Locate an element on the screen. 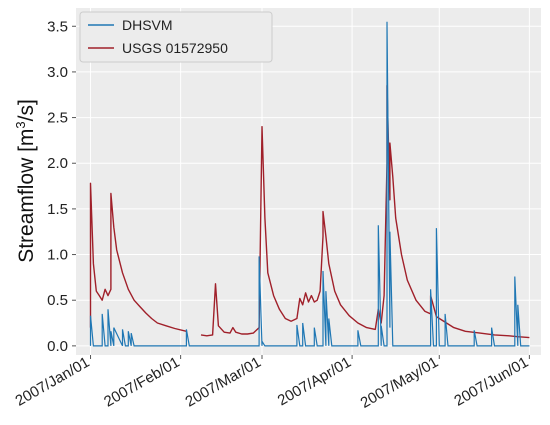 The image size is (550, 425). y-axis-label: Streamflow [m3/s] is located at coordinates (25, 181).